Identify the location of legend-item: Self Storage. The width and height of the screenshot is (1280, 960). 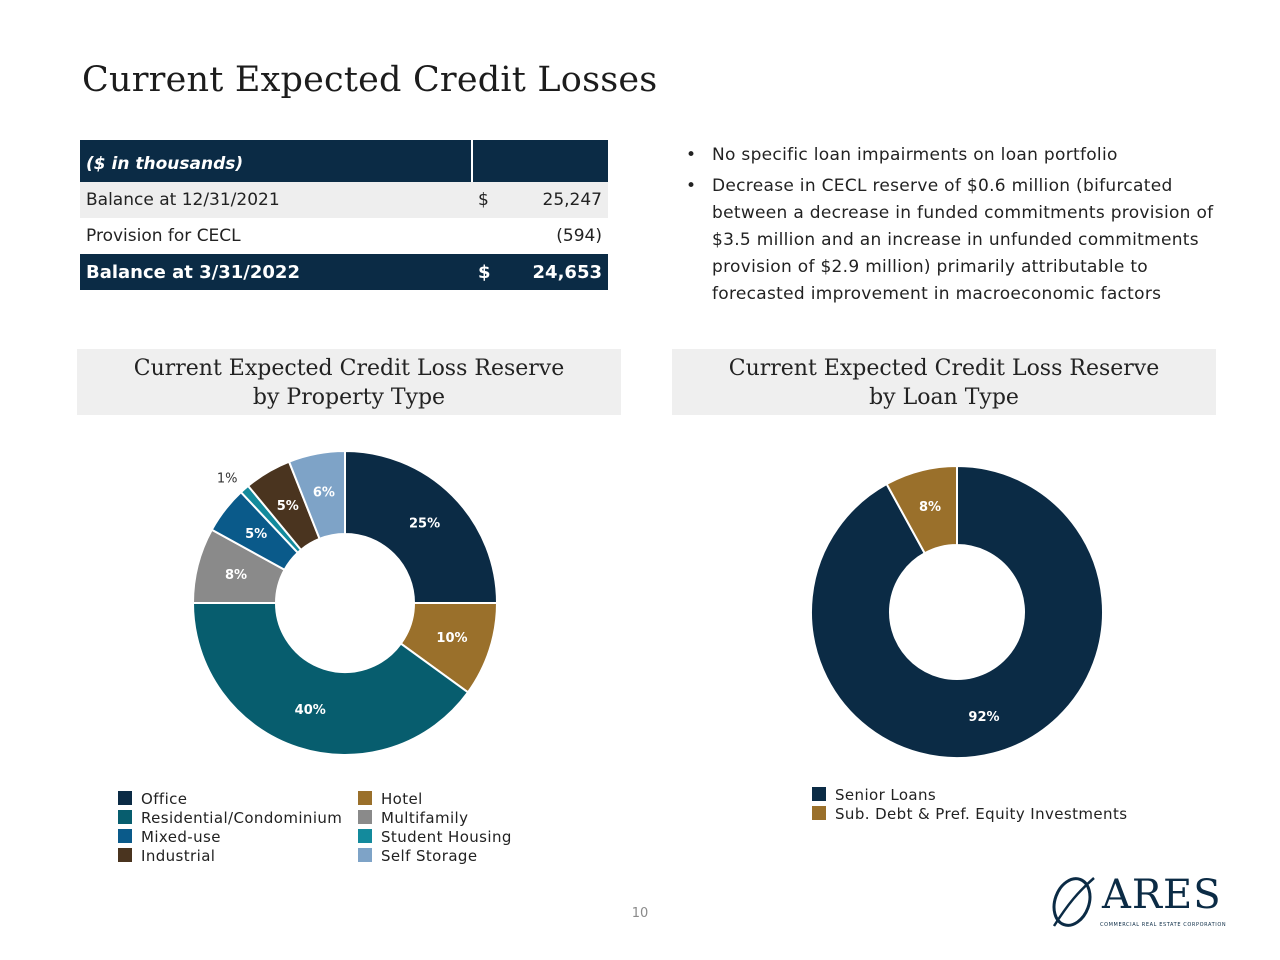
(417, 856).